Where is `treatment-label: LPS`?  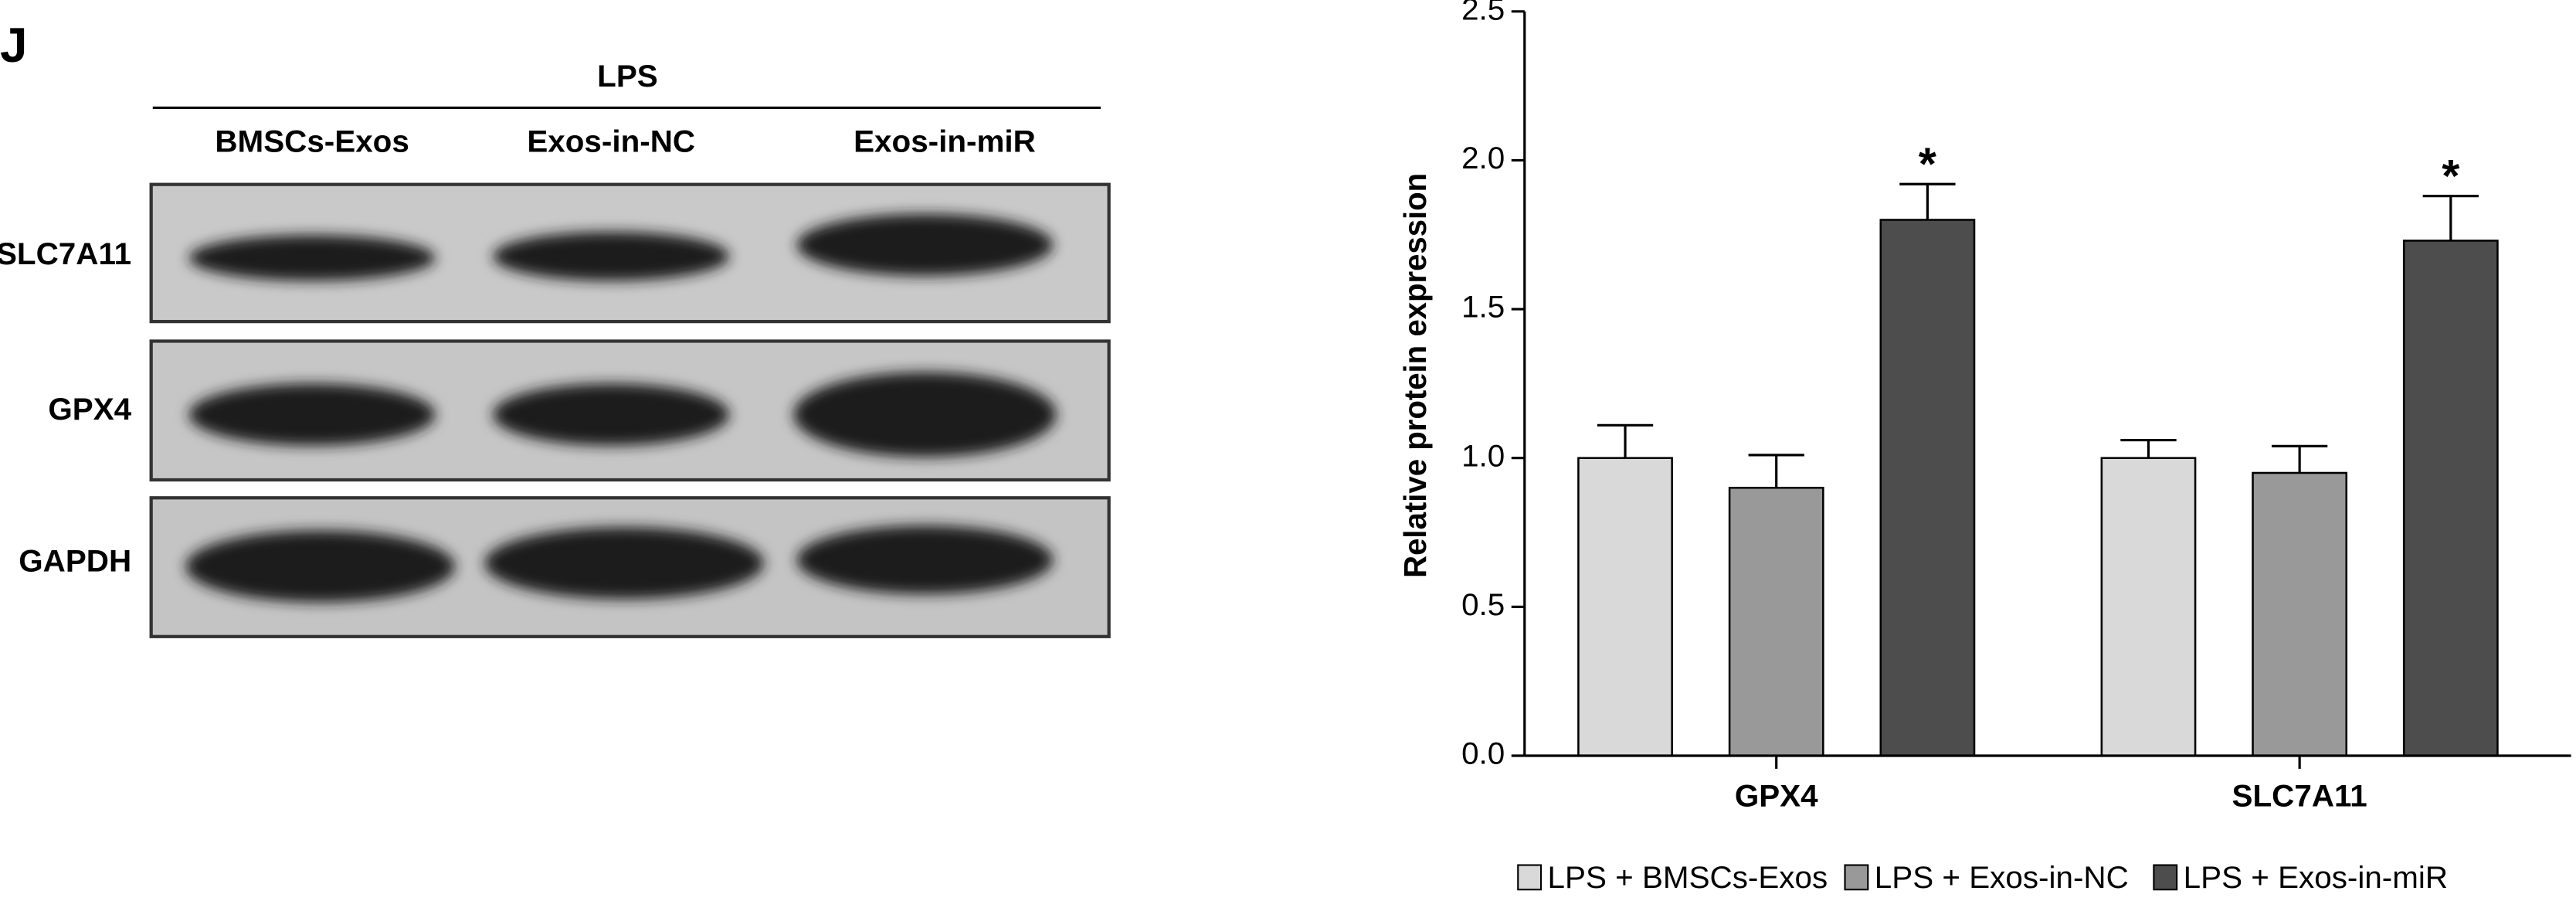
treatment-label: LPS is located at coordinates (627, 76).